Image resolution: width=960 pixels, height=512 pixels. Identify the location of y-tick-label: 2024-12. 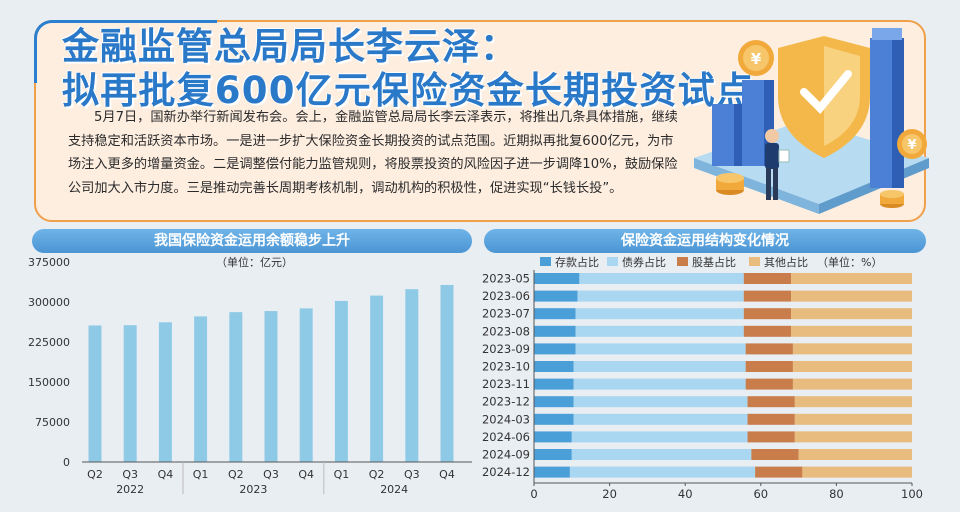
(506, 472).